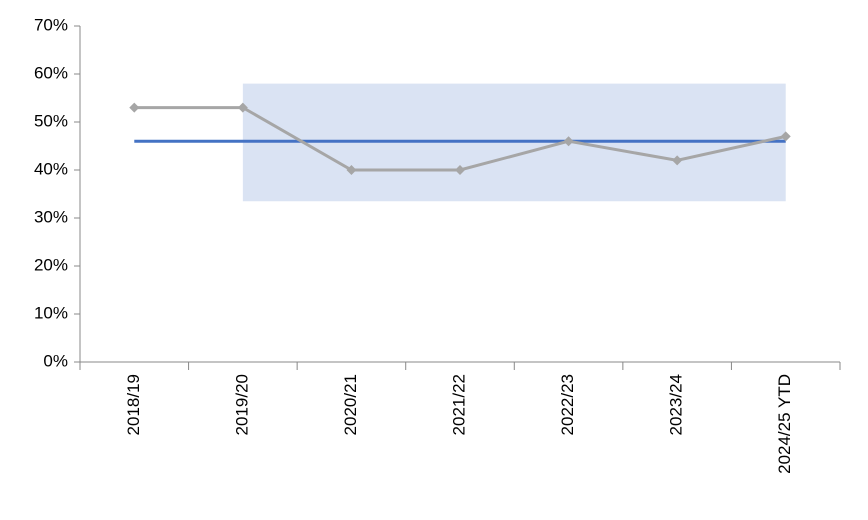 The height and width of the screenshot is (520, 868). I want to click on x-tick-label: 2023/24, so click(676, 404).